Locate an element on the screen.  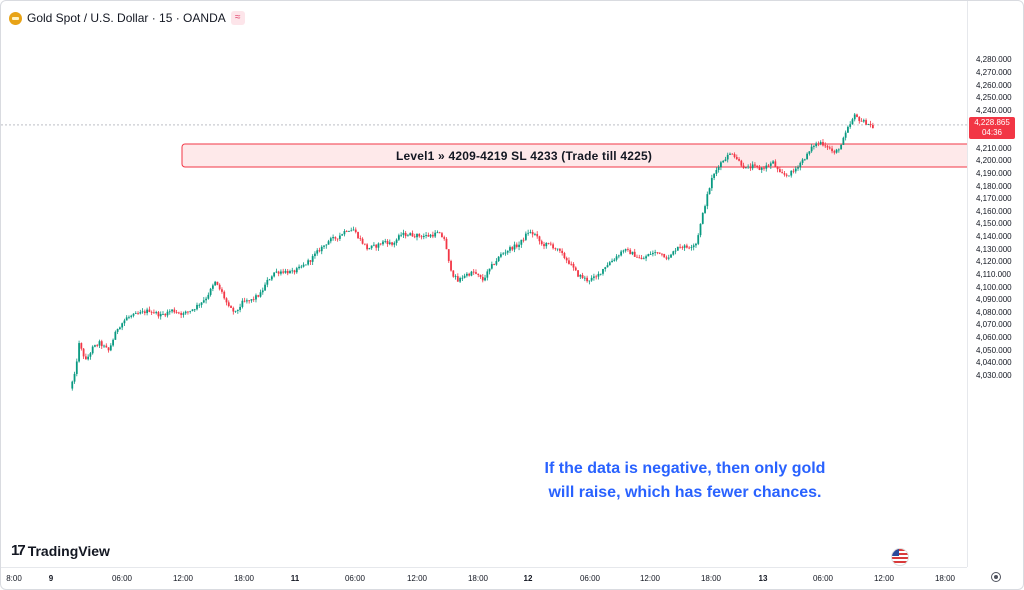
us-flag-icon is located at coordinates (900, 557).